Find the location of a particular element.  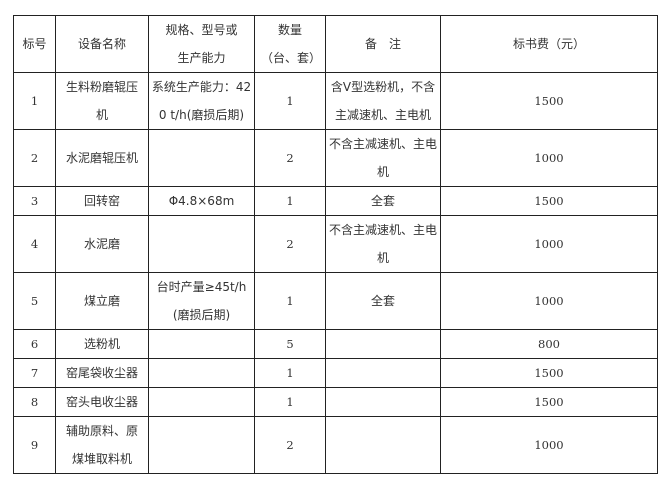

table-row: 8 窑头电收尘器 1 1500 is located at coordinates (335, 402).